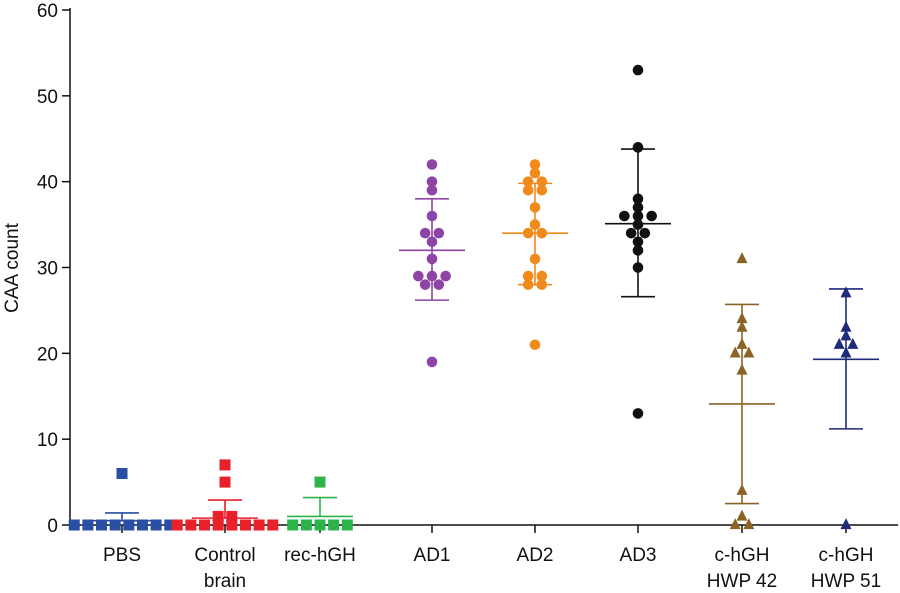  Describe the element at coordinates (47, 11) in the screenshot. I see `y-tick-label: 60` at that location.